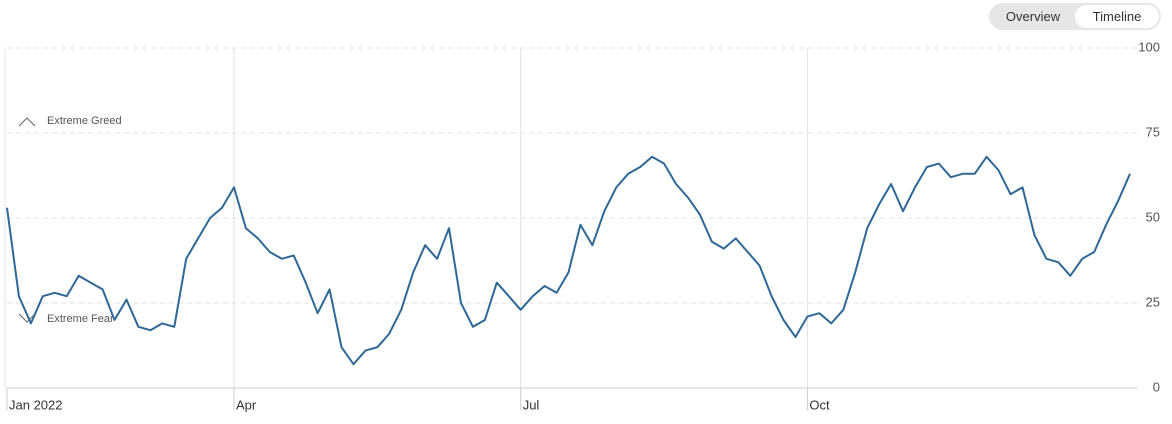 Image resolution: width=1172 pixels, height=424 pixels. I want to click on y-tick-label: 0, so click(1156, 386).